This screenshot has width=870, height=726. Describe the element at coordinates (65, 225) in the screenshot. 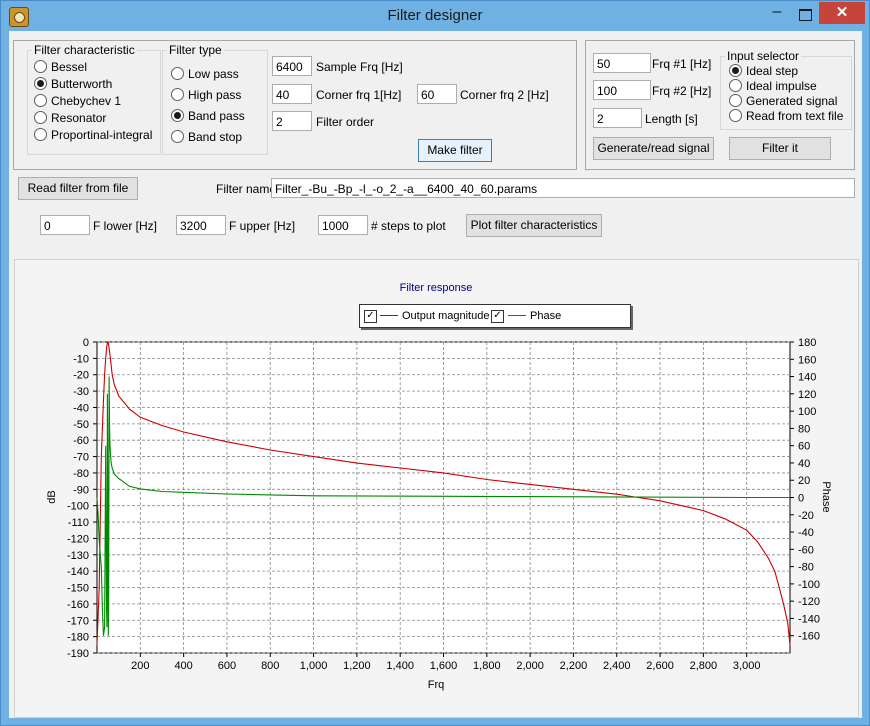

I see `f-lower-input: 0` at that location.